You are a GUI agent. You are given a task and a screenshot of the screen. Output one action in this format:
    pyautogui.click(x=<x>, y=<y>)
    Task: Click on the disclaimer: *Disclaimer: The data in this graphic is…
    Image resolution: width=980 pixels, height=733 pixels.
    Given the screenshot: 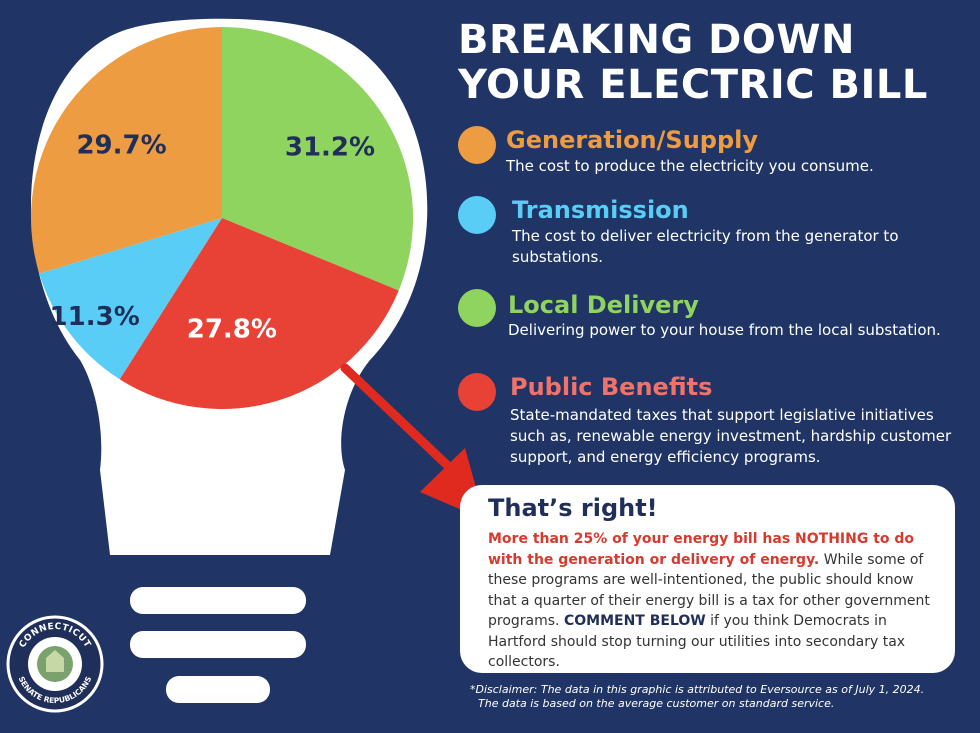 What is the action you would take?
    pyautogui.click(x=720, y=697)
    